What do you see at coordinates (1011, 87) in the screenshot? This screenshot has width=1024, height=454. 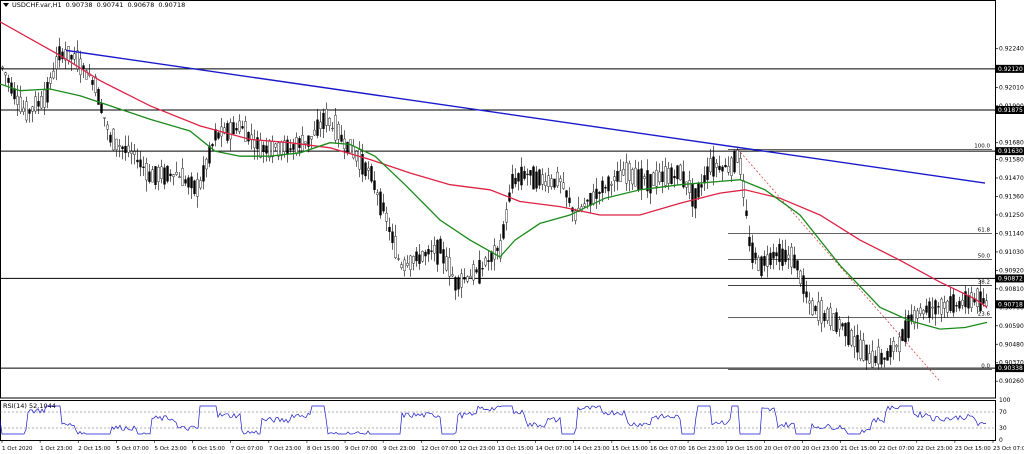 I see `y-tick-label: 0.92010` at bounding box center [1011, 87].